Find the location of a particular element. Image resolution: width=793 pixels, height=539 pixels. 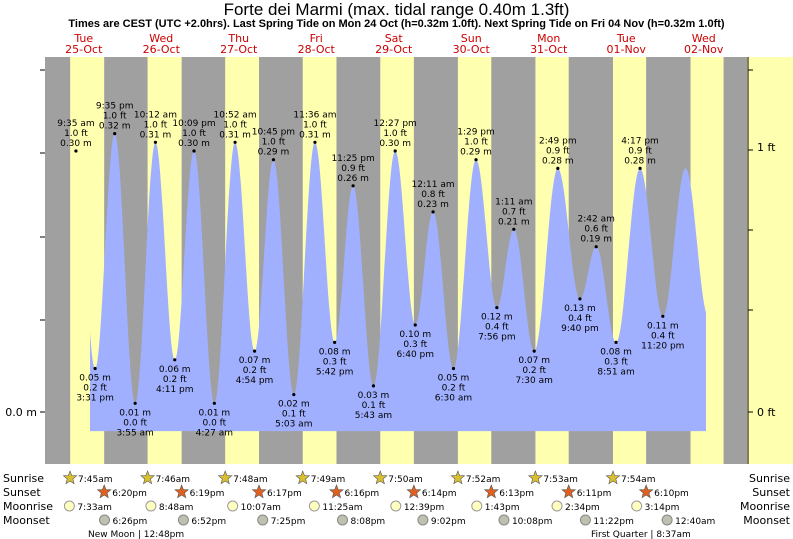

day-of-week-label: Thu is located at coordinates (238, 38).